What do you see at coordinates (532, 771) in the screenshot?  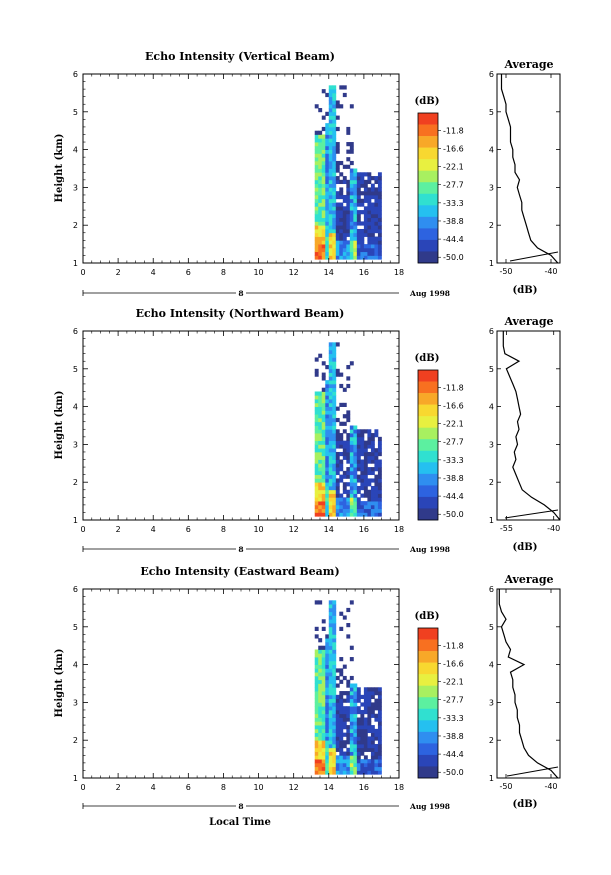 I see `profile-base-line` at bounding box center [532, 771].